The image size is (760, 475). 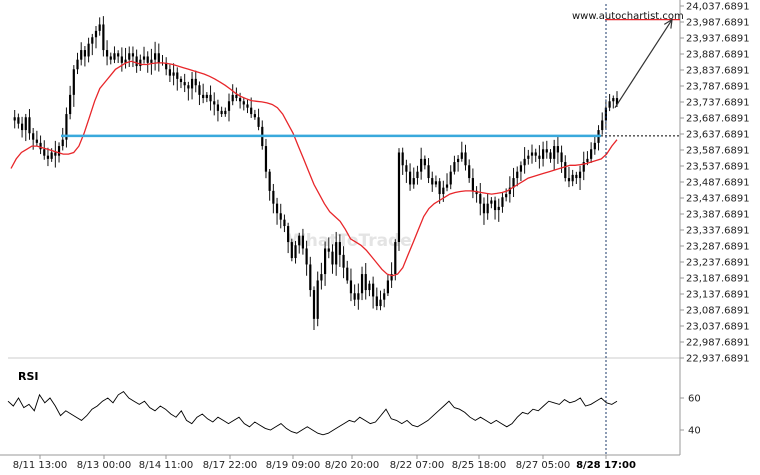 What do you see at coordinates (230, 465) in the screenshot?
I see `x-tick-label: 8/17 22:00` at bounding box center [230, 465].